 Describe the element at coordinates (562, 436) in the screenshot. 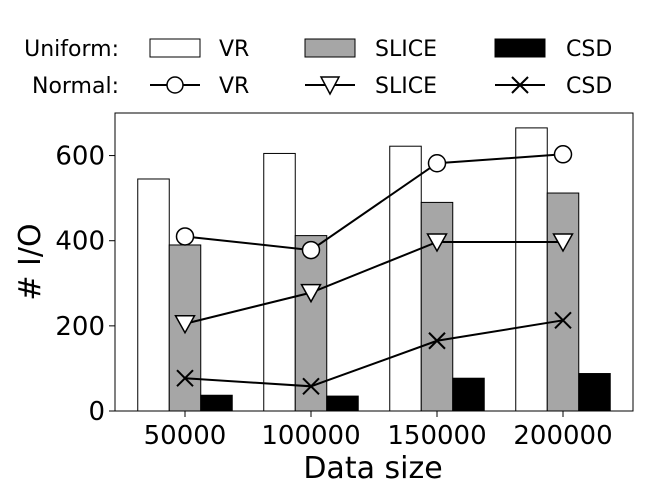

I see `x-tick-label-200000: 200000` at that location.